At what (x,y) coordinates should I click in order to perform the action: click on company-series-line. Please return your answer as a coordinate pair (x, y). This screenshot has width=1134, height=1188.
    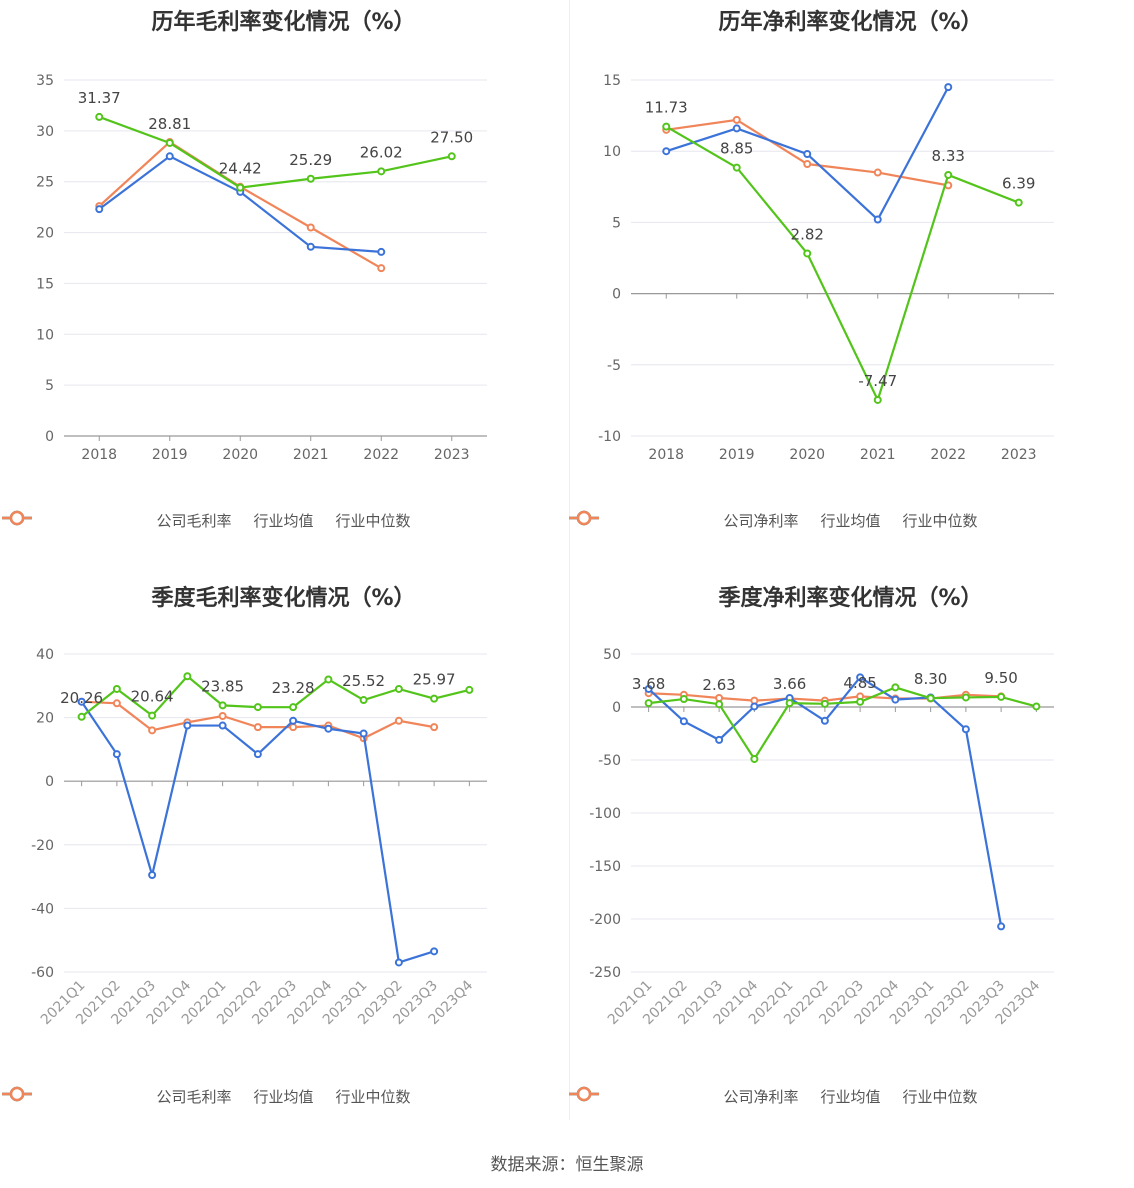
    Looking at the image, I should click on (275, 696).